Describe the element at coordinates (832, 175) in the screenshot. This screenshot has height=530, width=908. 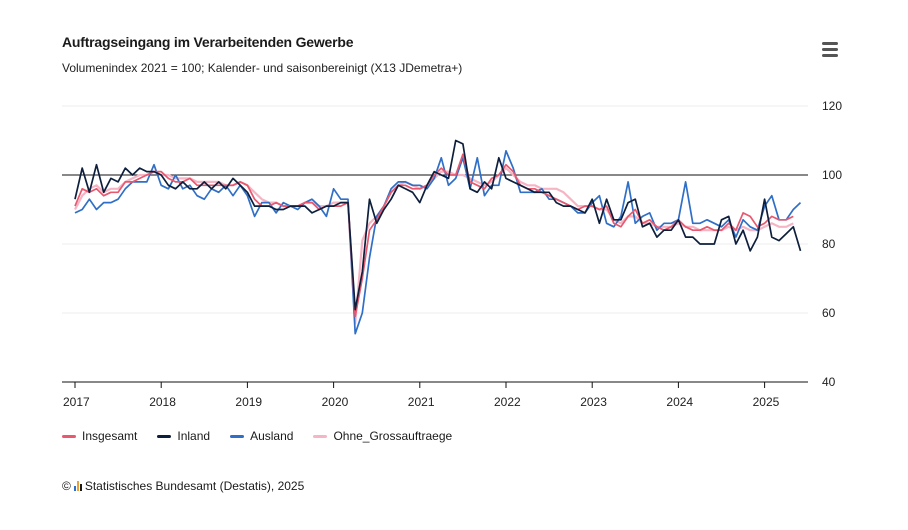
I see `y-tick-label: 100` at that location.